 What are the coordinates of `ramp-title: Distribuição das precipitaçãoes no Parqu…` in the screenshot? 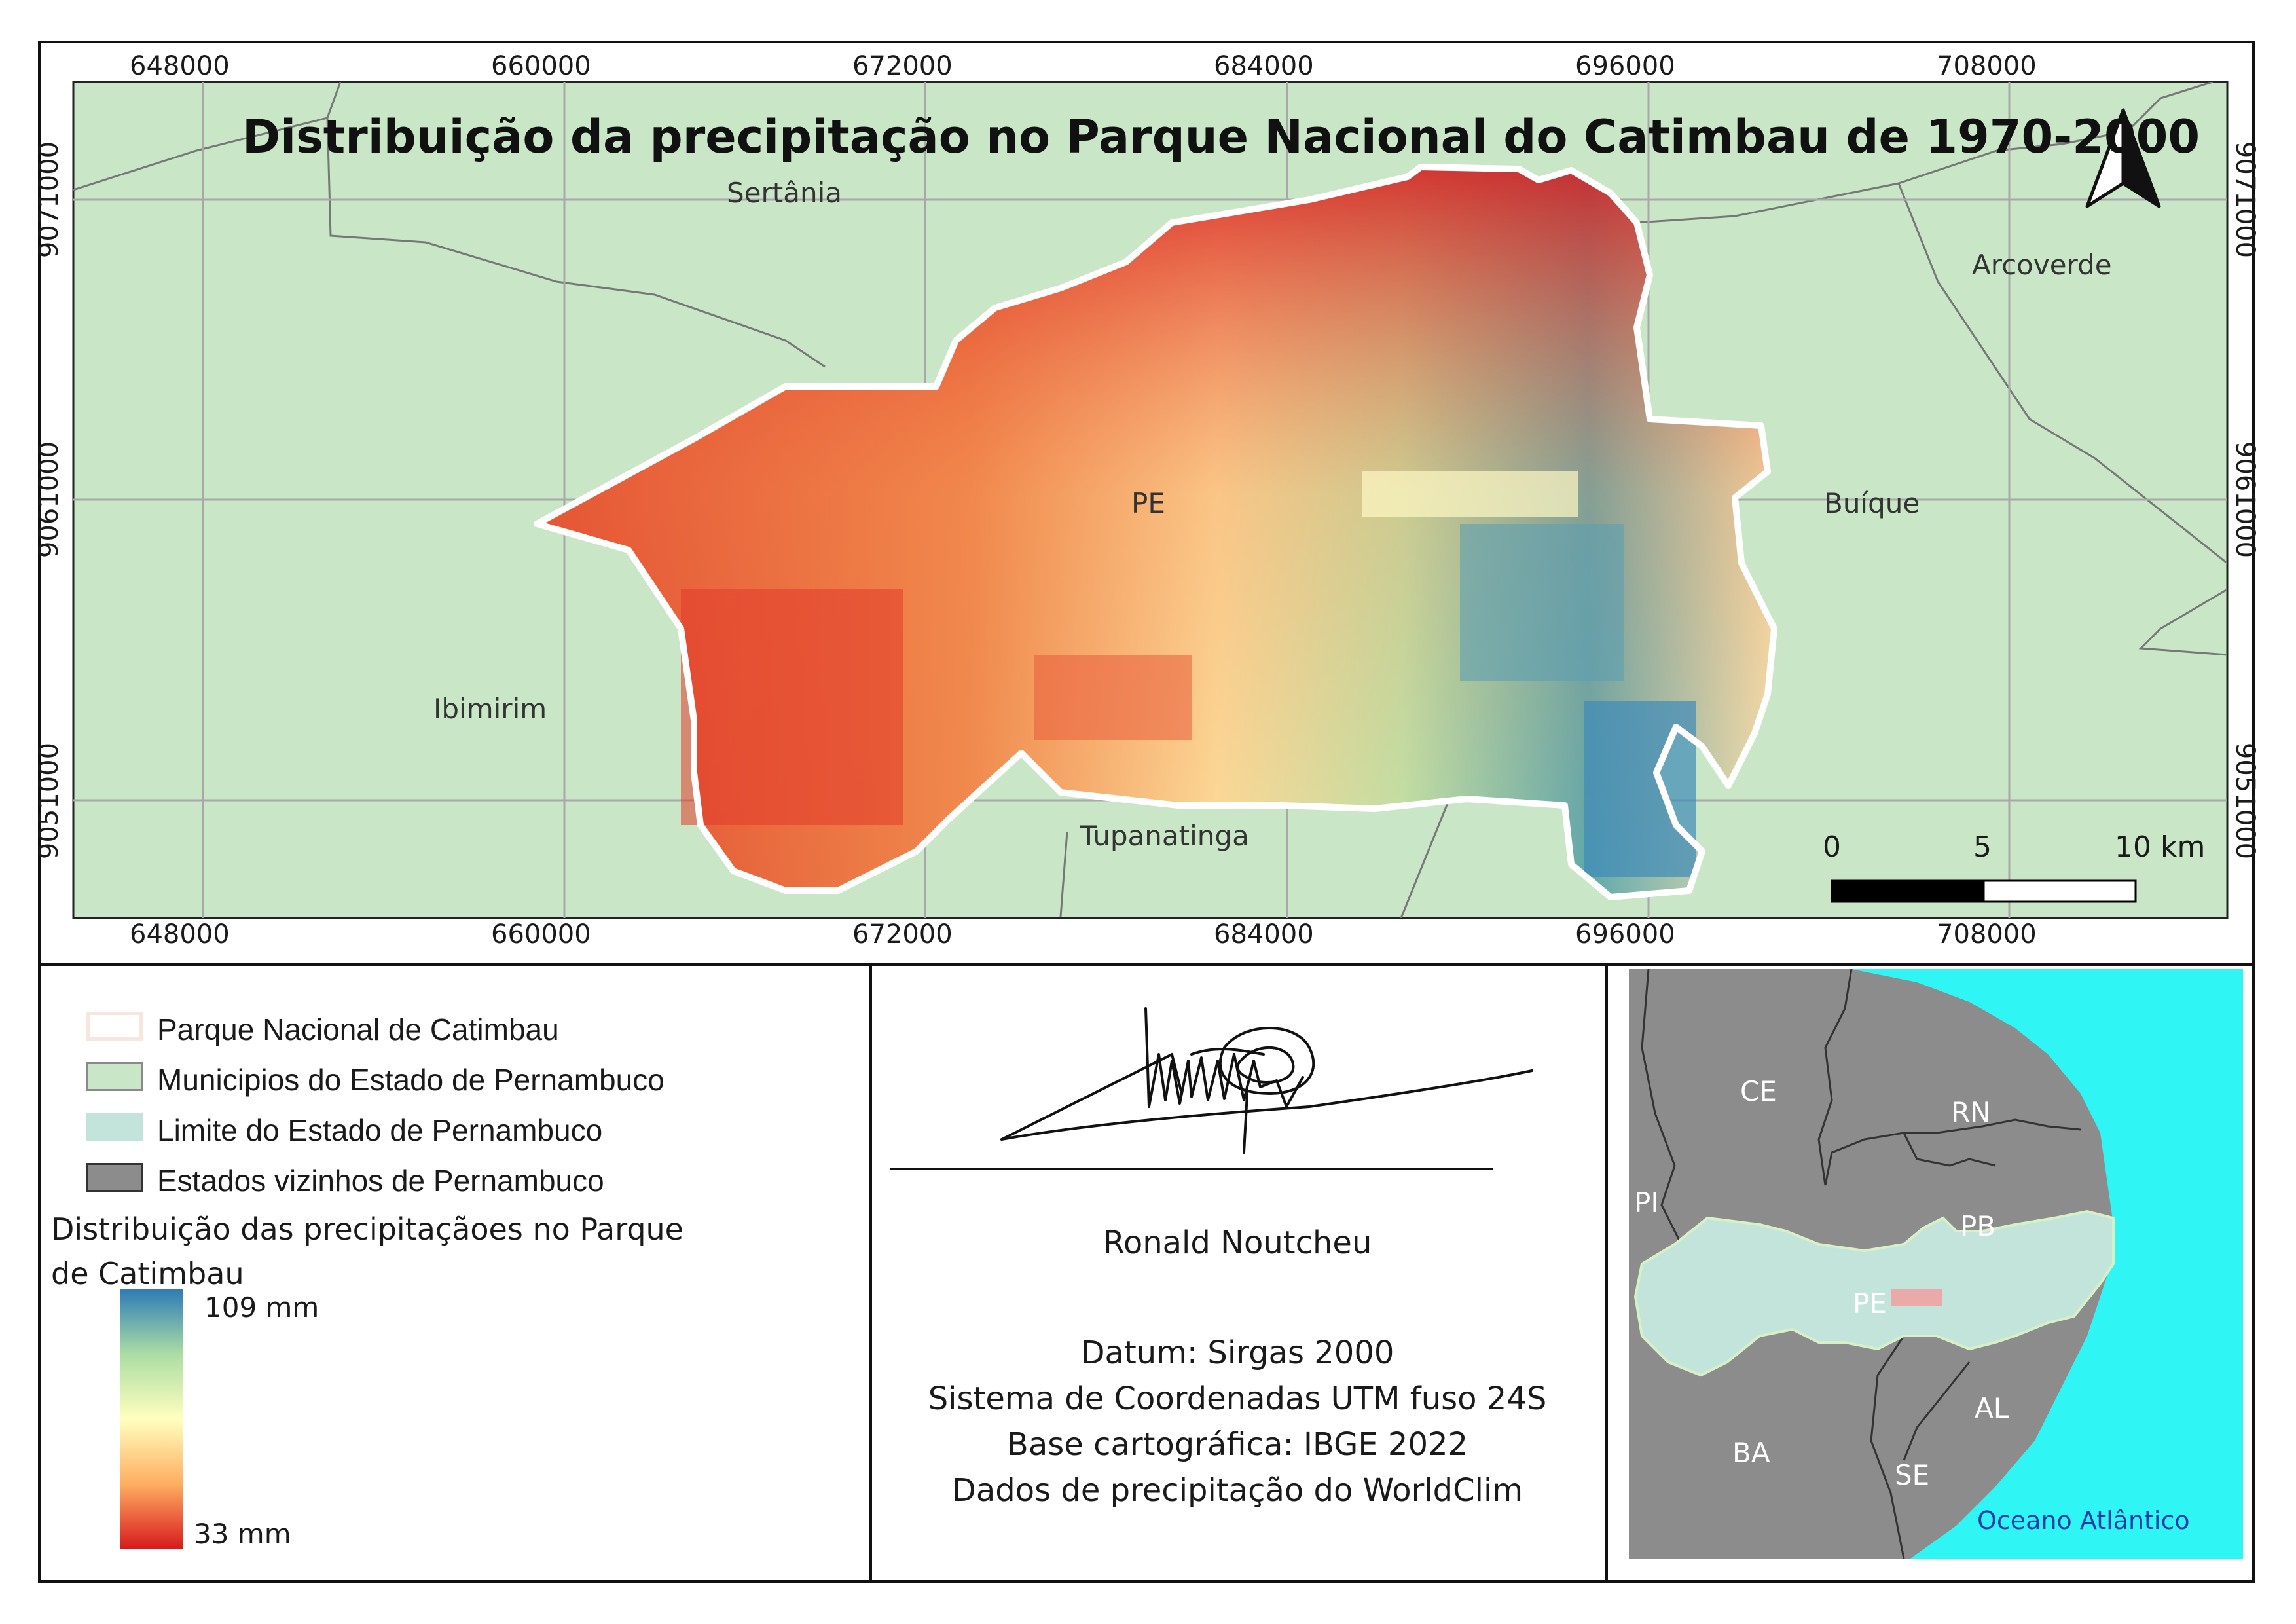 It's located at (367, 1229).